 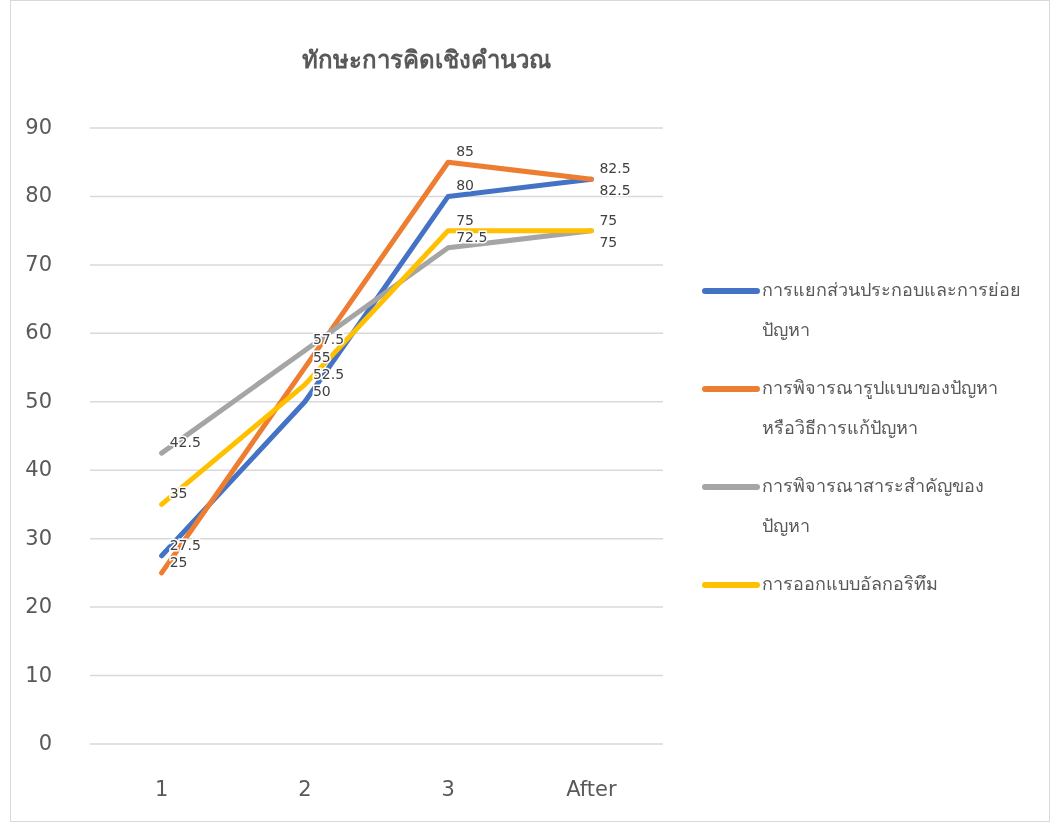 What do you see at coordinates (38, 127) in the screenshot?
I see `y-tick-label: 90` at bounding box center [38, 127].